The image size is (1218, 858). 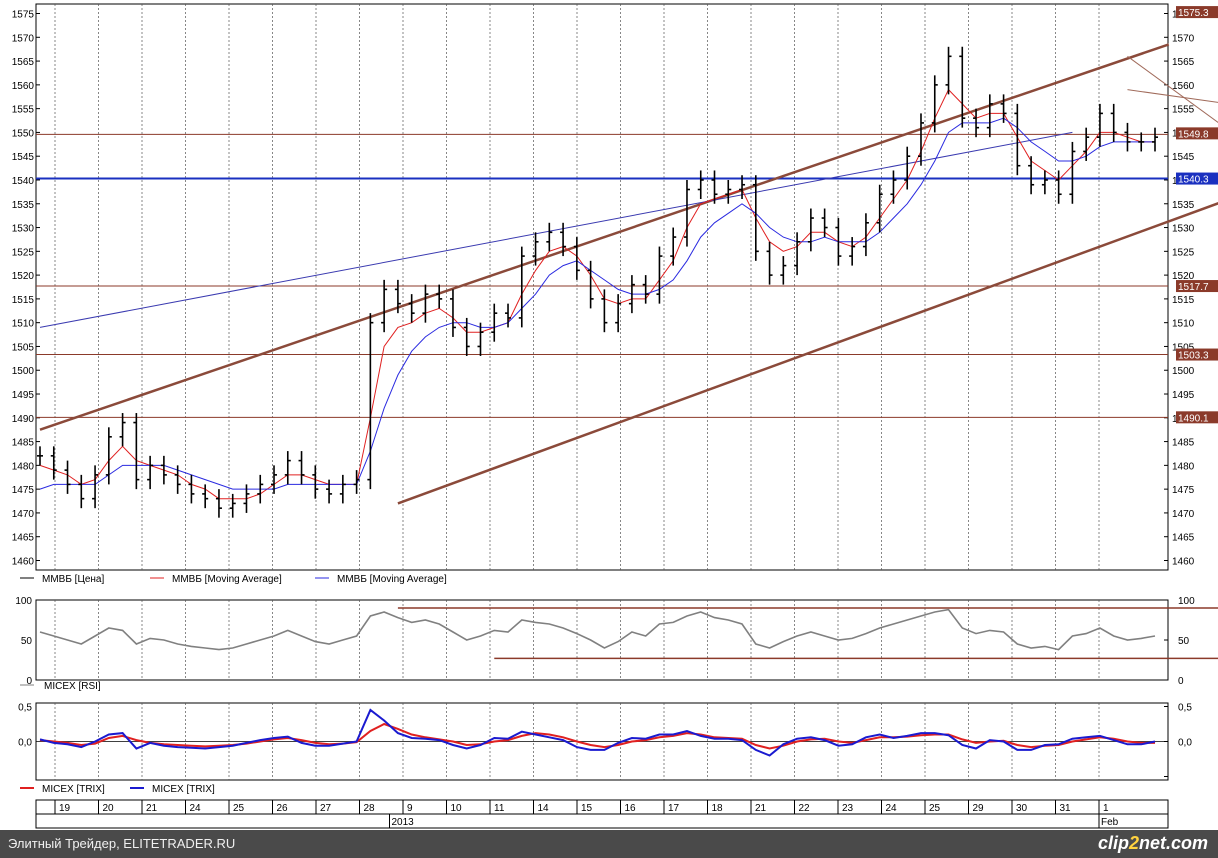 What do you see at coordinates (1193, 287) in the screenshot?
I see `price-right-value-label: 1517.7` at bounding box center [1193, 287].